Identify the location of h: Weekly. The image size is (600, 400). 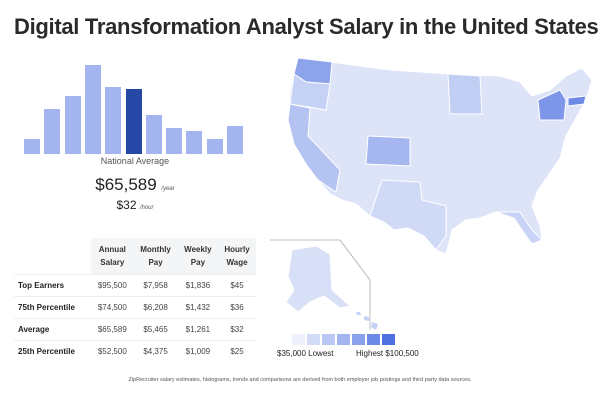
(198, 249).